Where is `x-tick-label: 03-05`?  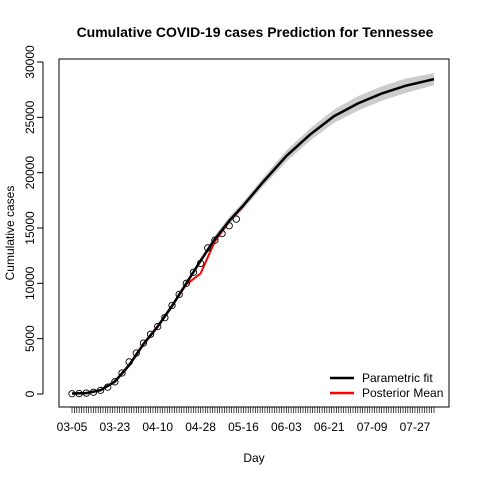
x-tick-label: 03-05 is located at coordinates (72, 427).